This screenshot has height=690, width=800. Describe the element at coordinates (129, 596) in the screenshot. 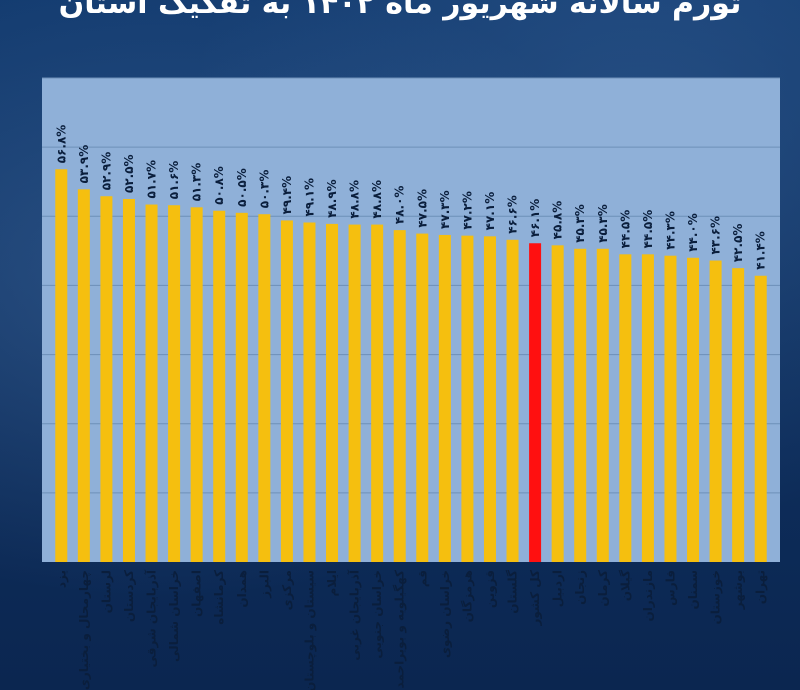

I see `category-label: کردستان` at that location.